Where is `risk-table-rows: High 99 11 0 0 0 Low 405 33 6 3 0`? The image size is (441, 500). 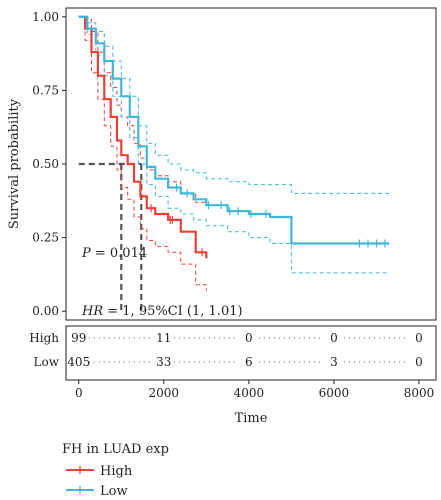 risk-table-rows: High 99 11 0 0 0 Low 405 33 6 3 0 is located at coordinates (226, 350).